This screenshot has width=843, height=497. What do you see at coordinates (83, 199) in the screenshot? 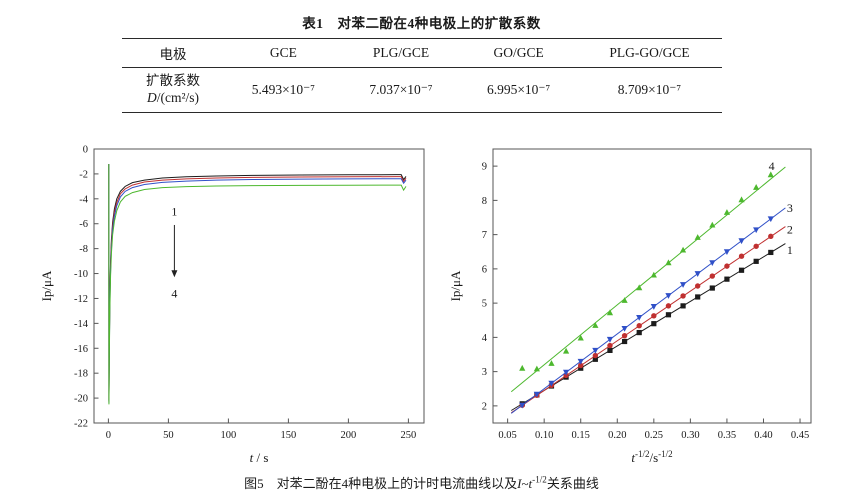
I see `svg-text: -4` at bounding box center [83, 199].